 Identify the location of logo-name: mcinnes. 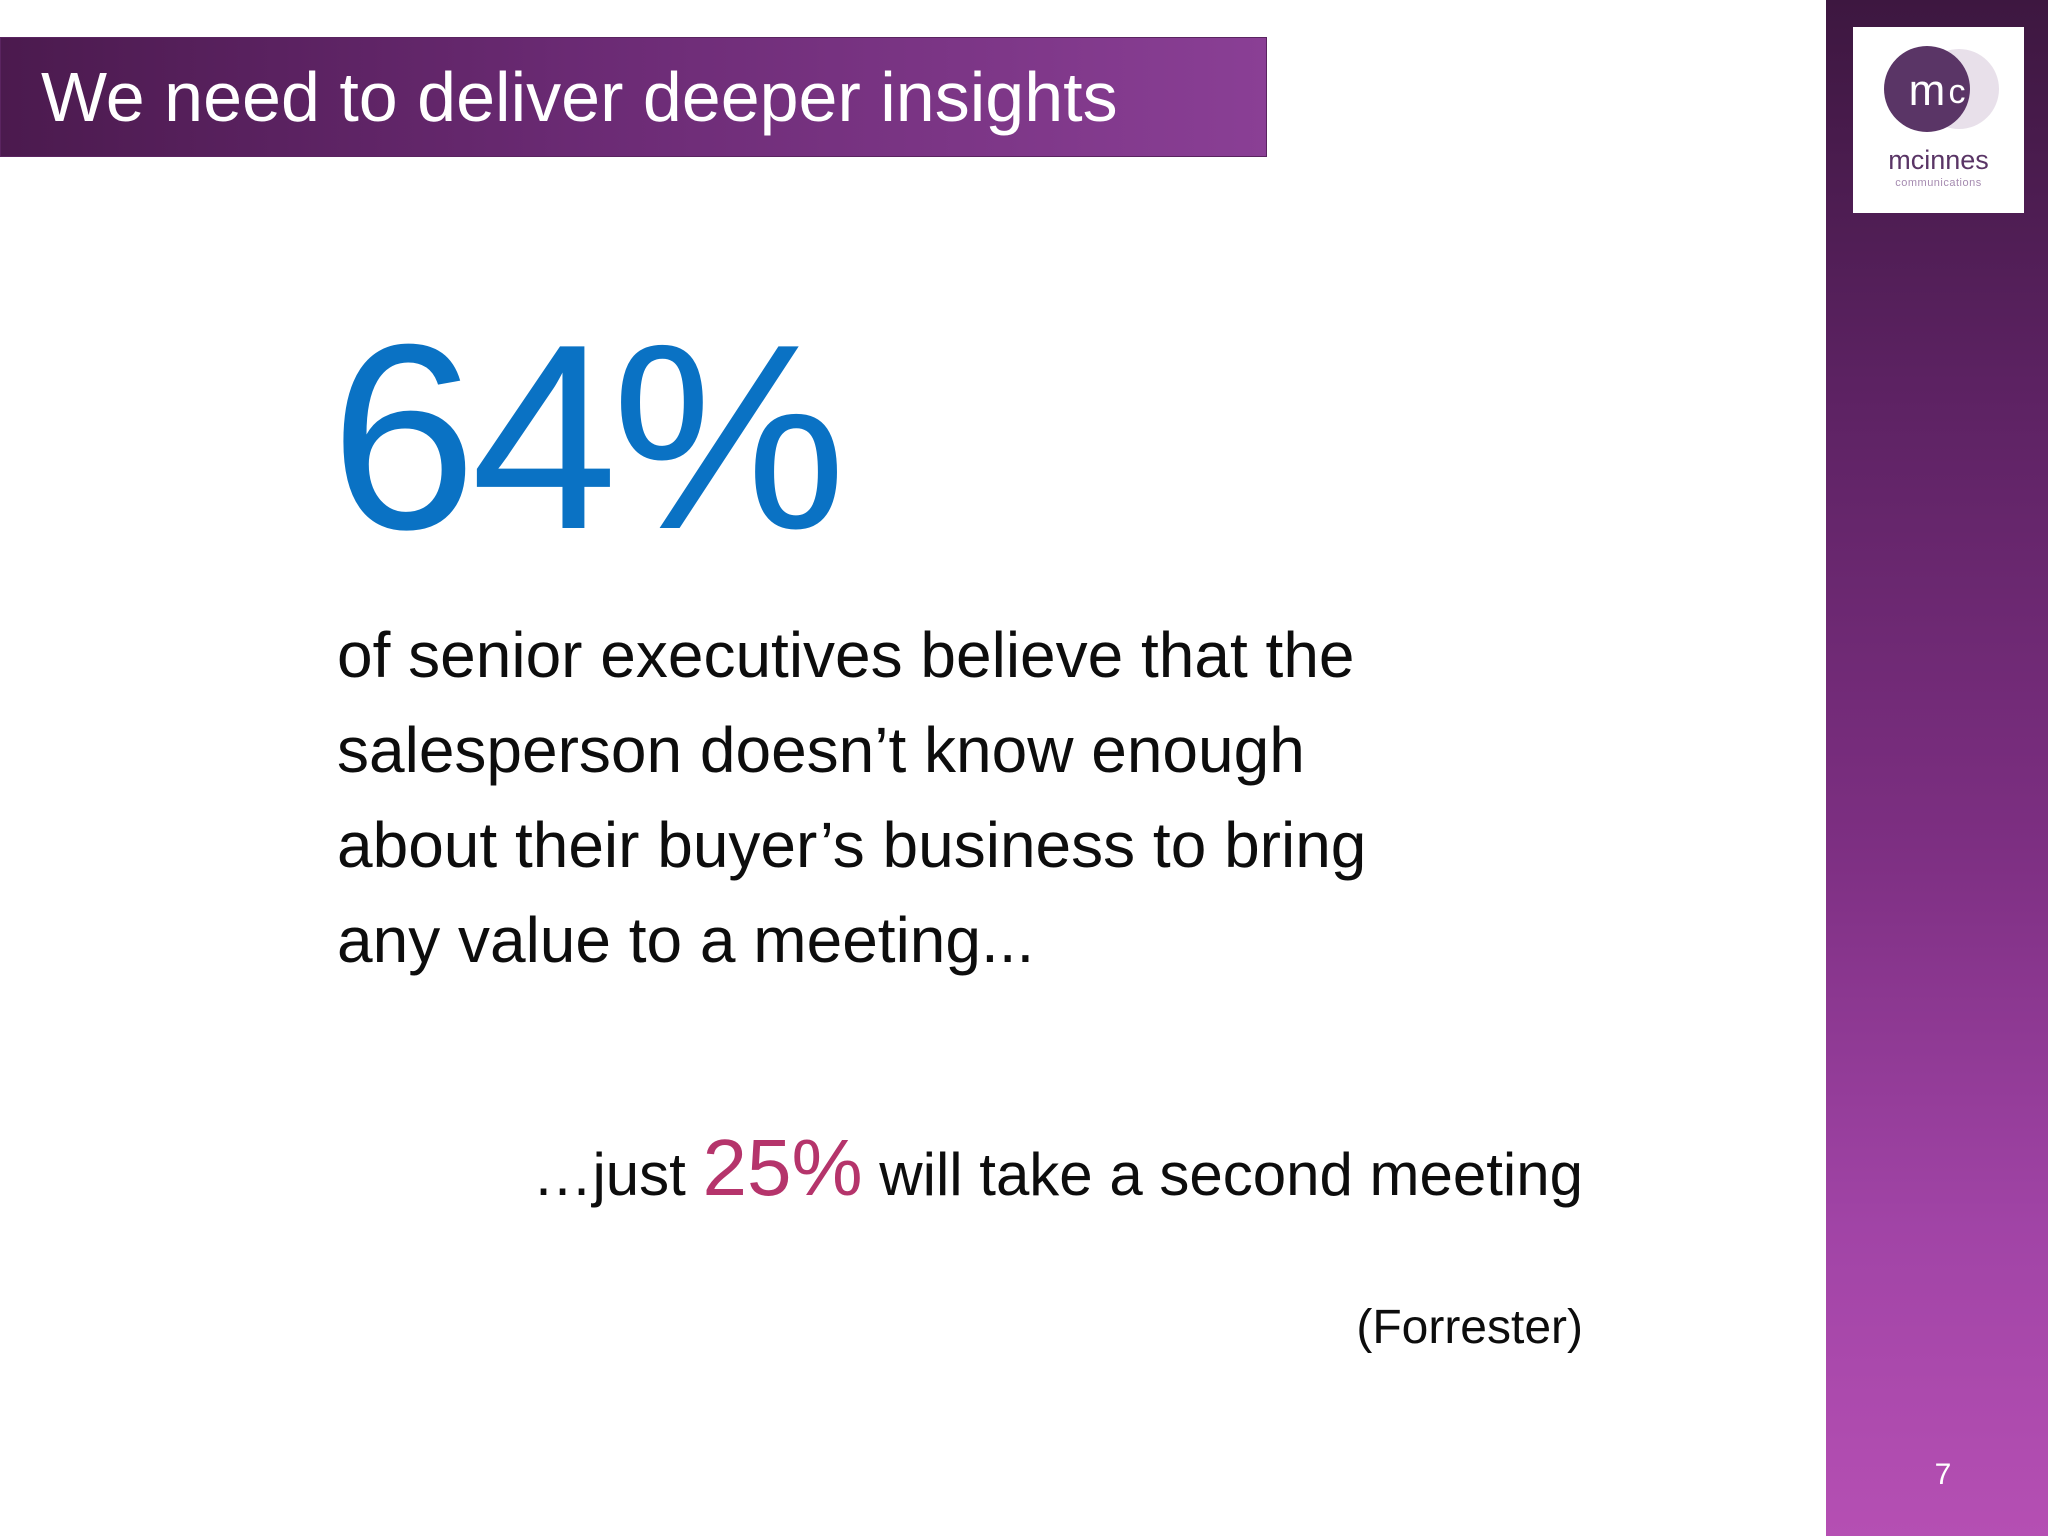
(1938, 160).